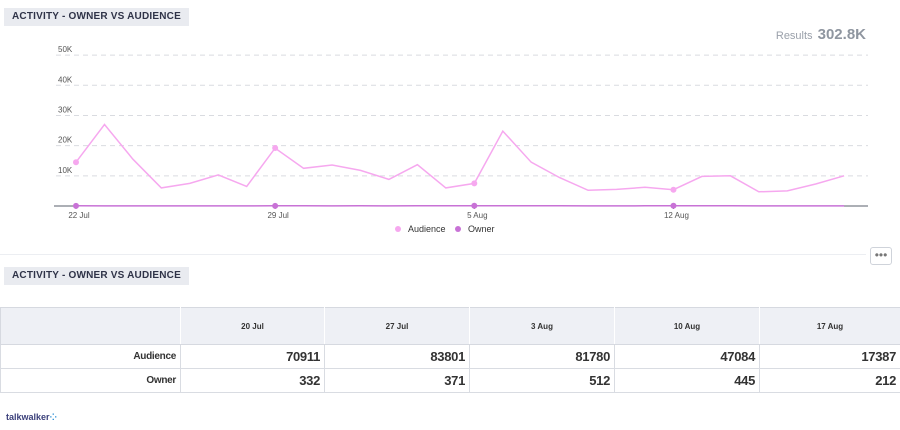 This screenshot has height=430, width=900. Describe the element at coordinates (79, 215) in the screenshot. I see `x-tick-label: 22 Jul` at that location.